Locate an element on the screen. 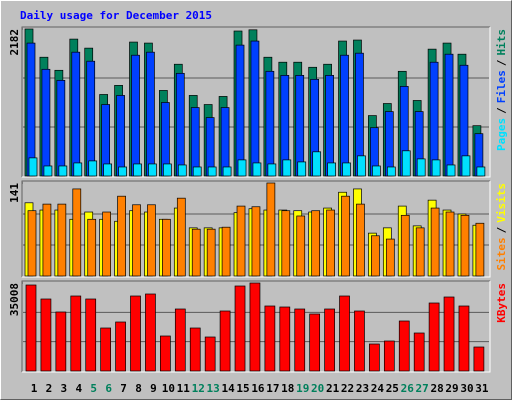 The image size is (512, 400). x-tick-label: 11 is located at coordinates (184, 388).